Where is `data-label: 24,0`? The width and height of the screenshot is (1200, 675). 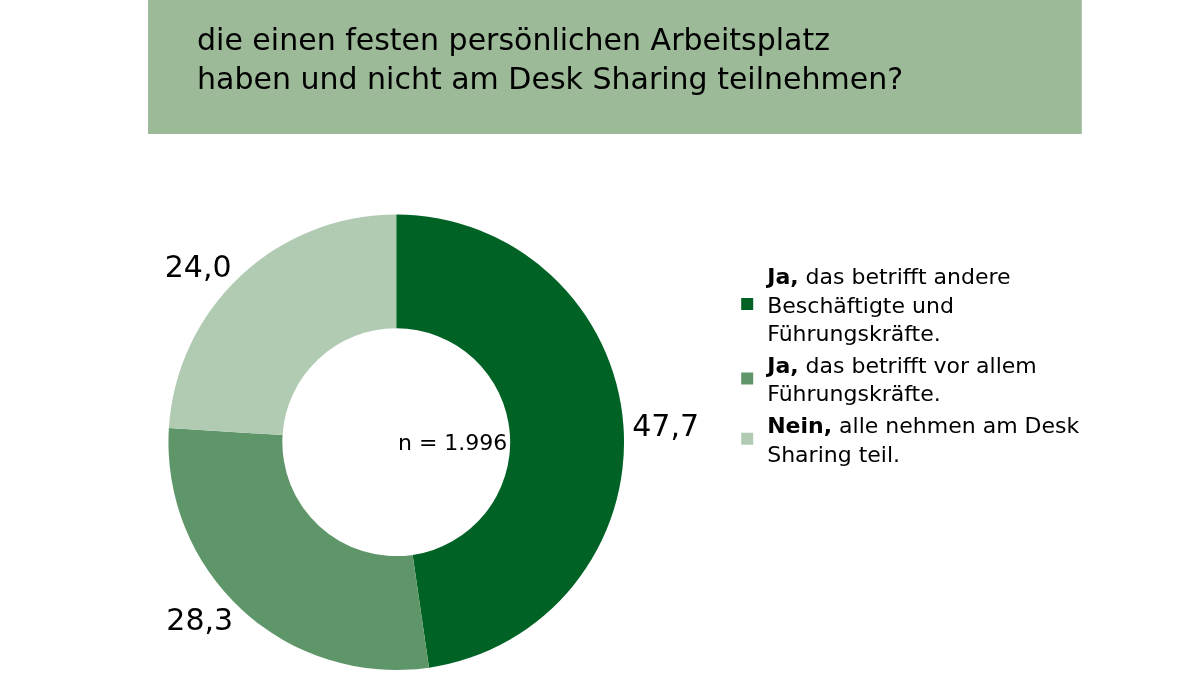
data-label: 24,0 is located at coordinates (198, 267).